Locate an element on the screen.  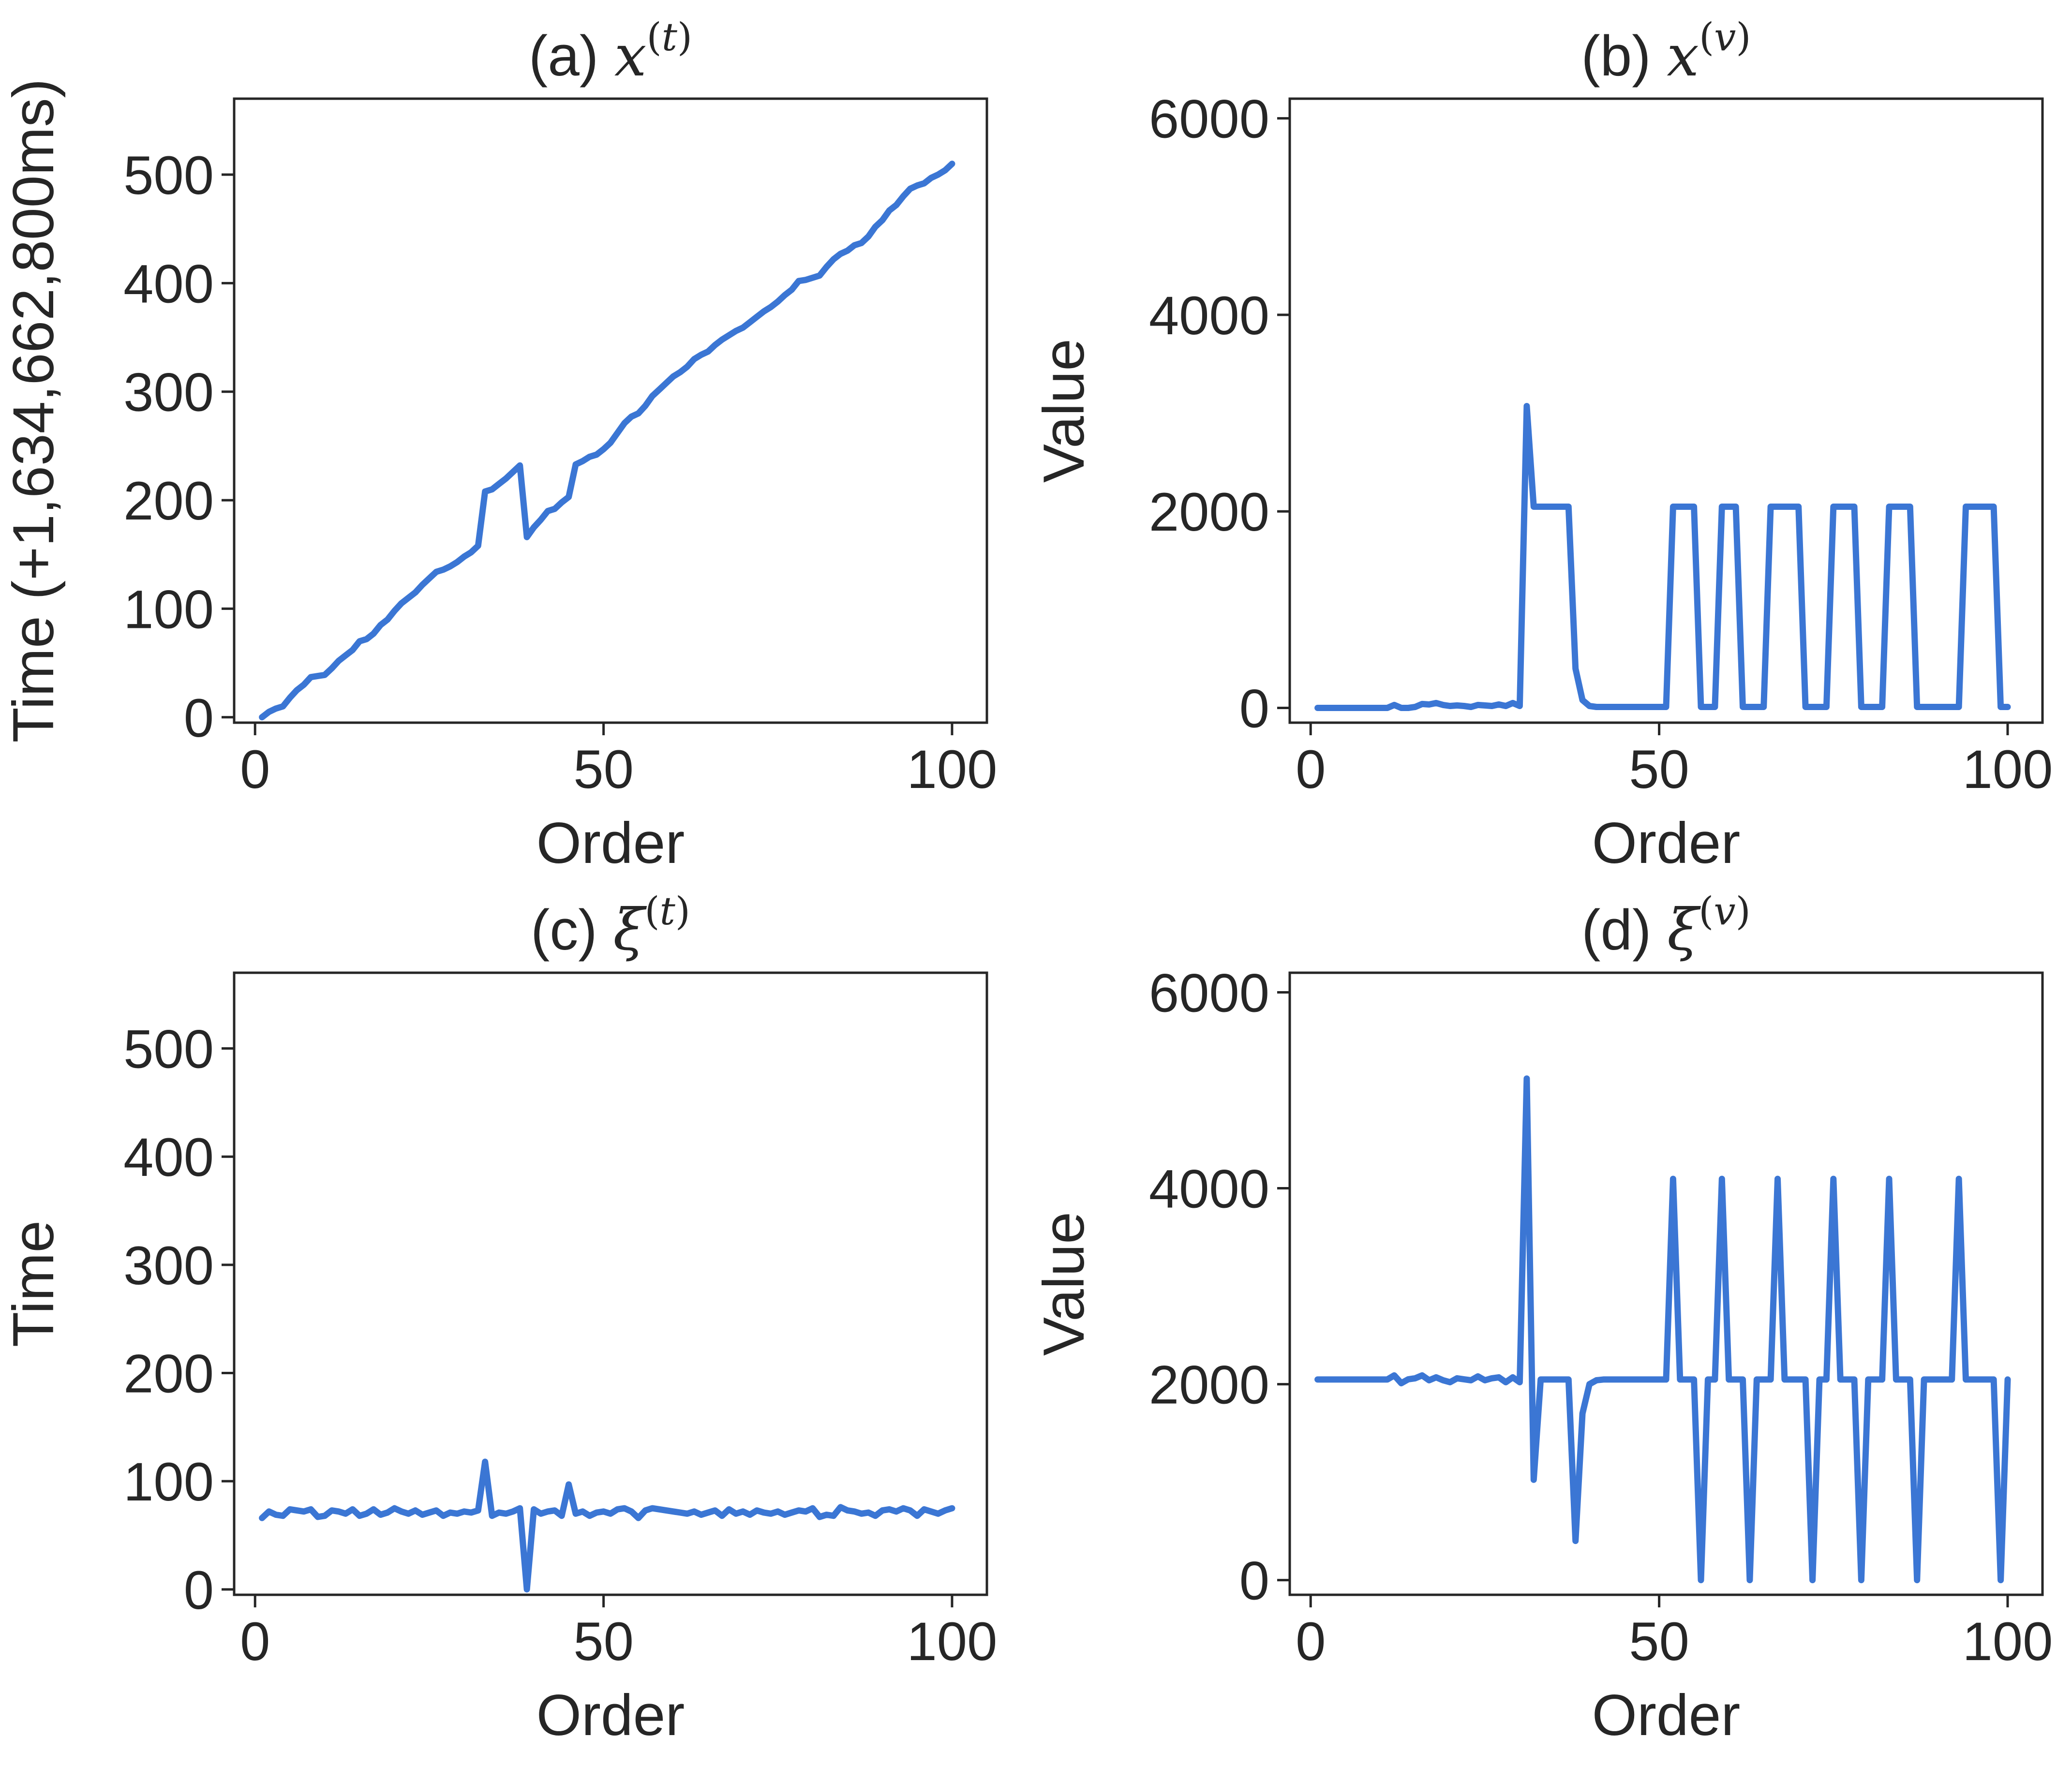
chart-title-c: (c) ξ(t) is located at coordinates (610, 926).